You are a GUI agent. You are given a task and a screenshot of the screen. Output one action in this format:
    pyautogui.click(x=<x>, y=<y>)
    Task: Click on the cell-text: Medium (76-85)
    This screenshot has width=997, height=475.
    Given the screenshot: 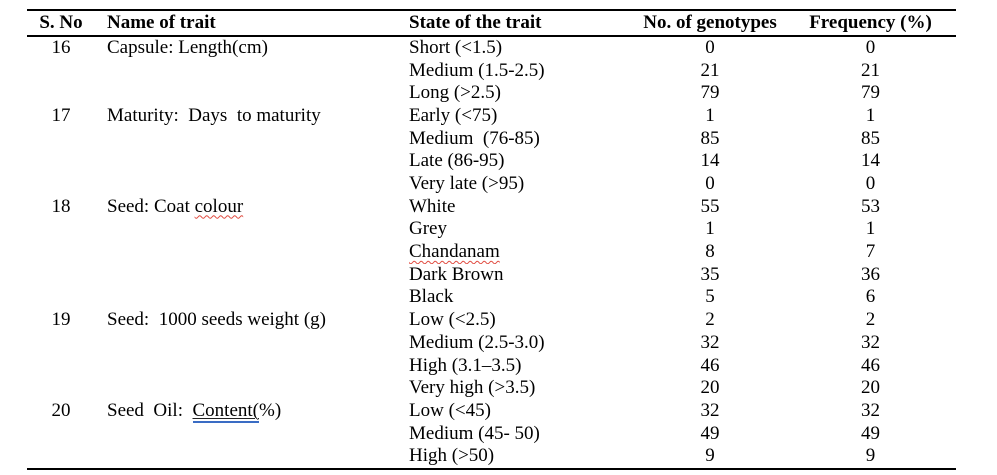 What is the action you would take?
    pyautogui.click(x=474, y=138)
    